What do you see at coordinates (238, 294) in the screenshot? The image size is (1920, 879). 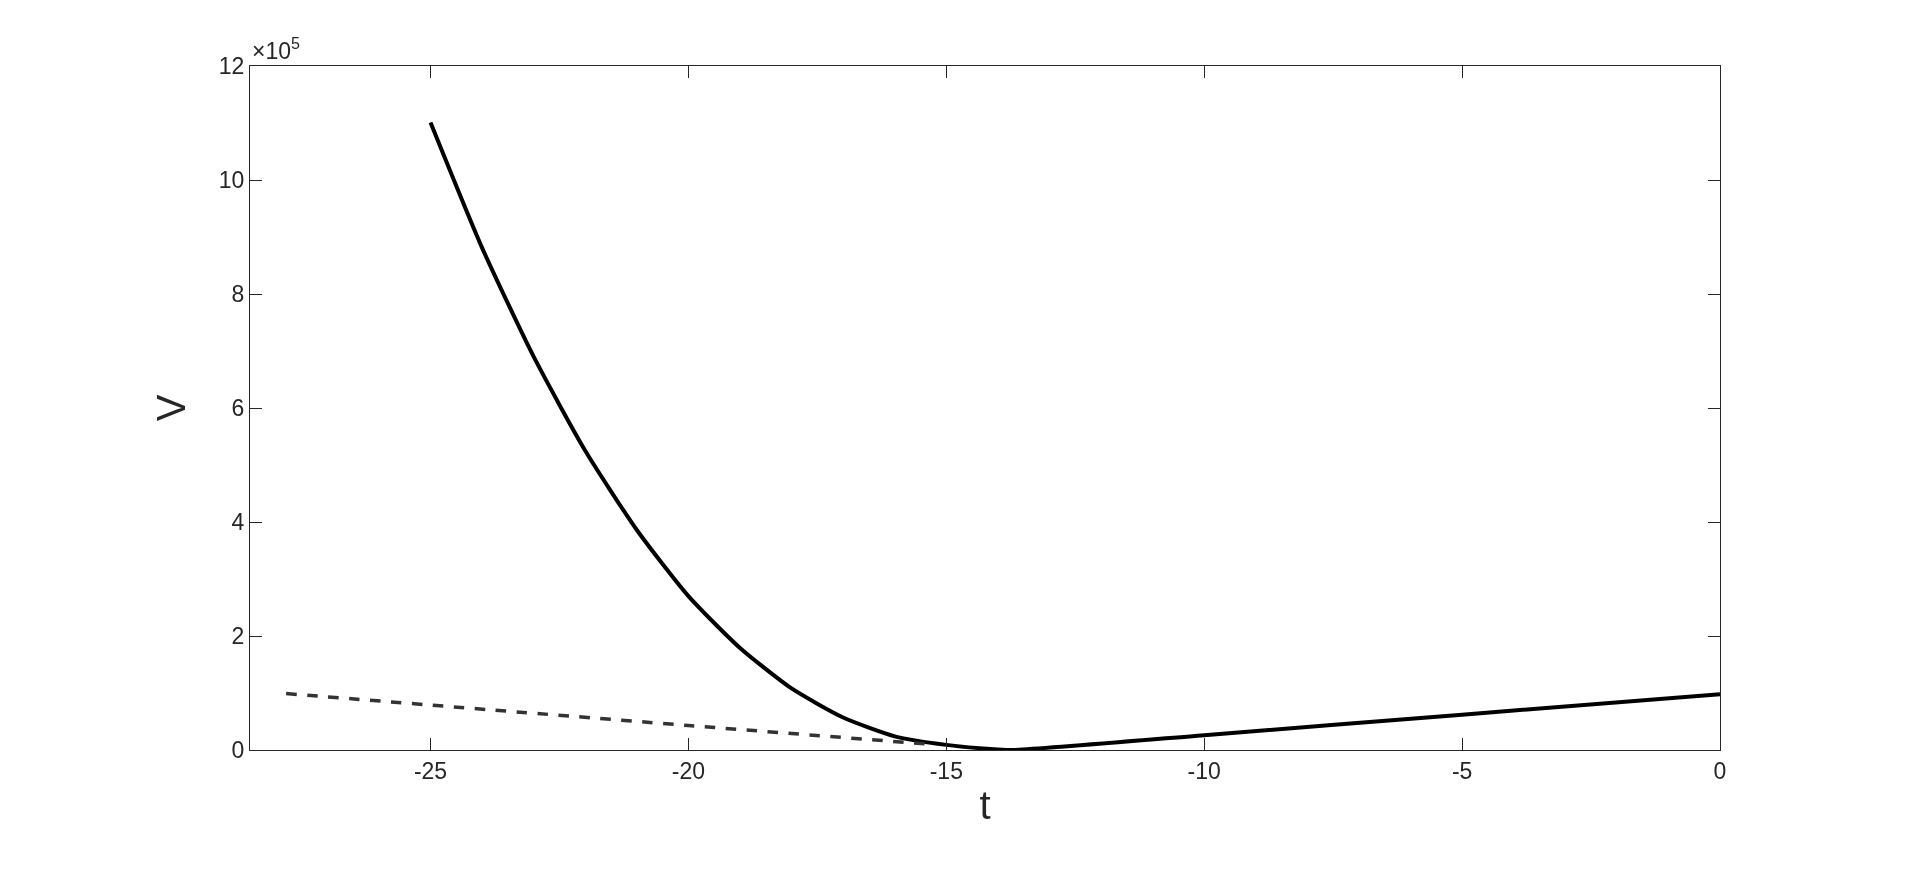 I see `y-tick-label: 8` at bounding box center [238, 294].